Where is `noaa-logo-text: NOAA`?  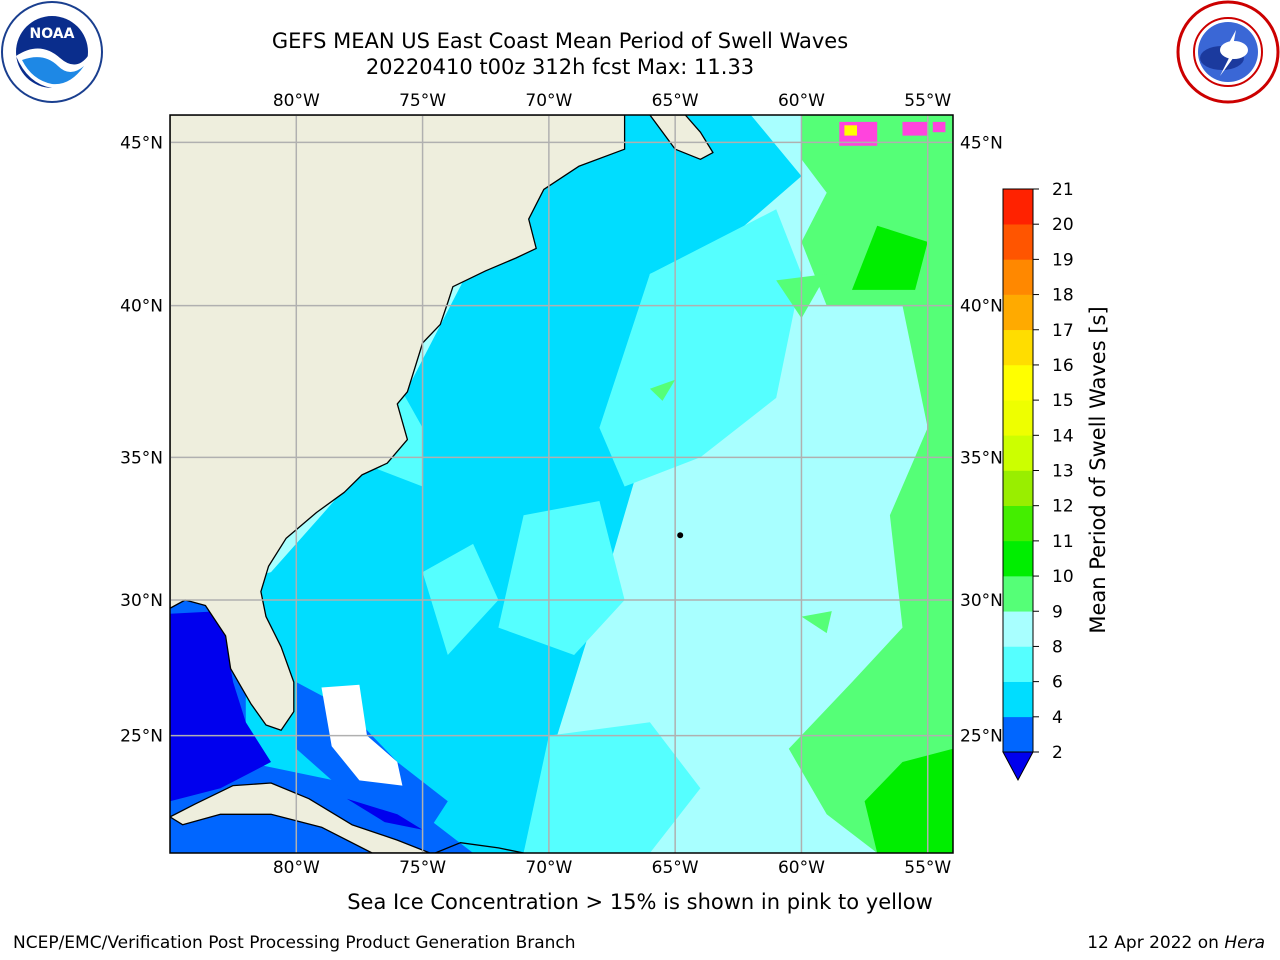 noaa-logo-text: NOAA is located at coordinates (52, 34).